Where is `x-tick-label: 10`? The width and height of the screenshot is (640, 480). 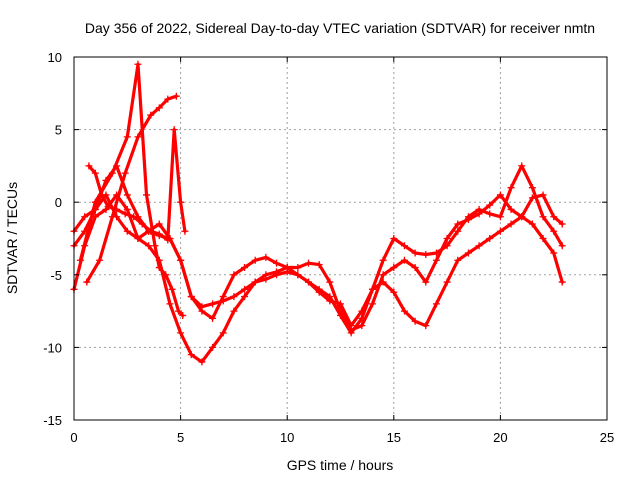 x-tick-label: 10 is located at coordinates (287, 437).